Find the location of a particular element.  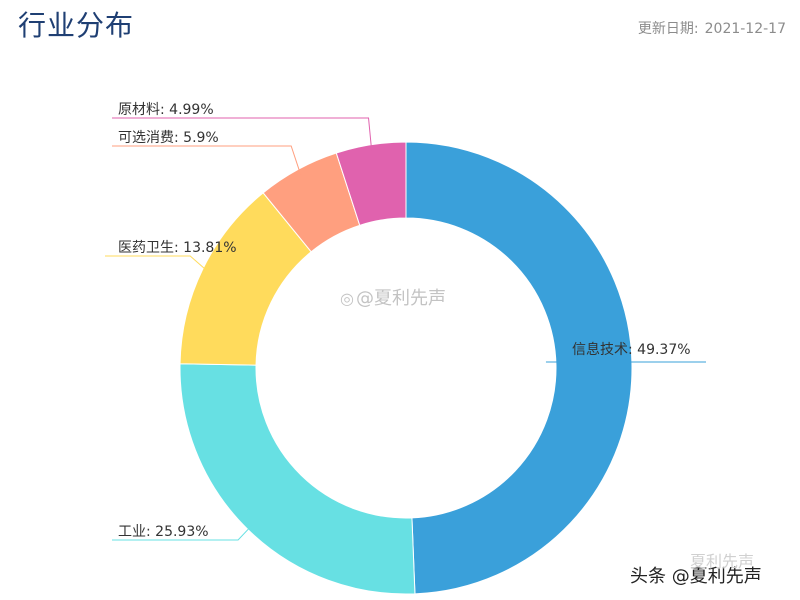

corner-watermark-ghost: 夏利先声 is located at coordinates (722, 561).